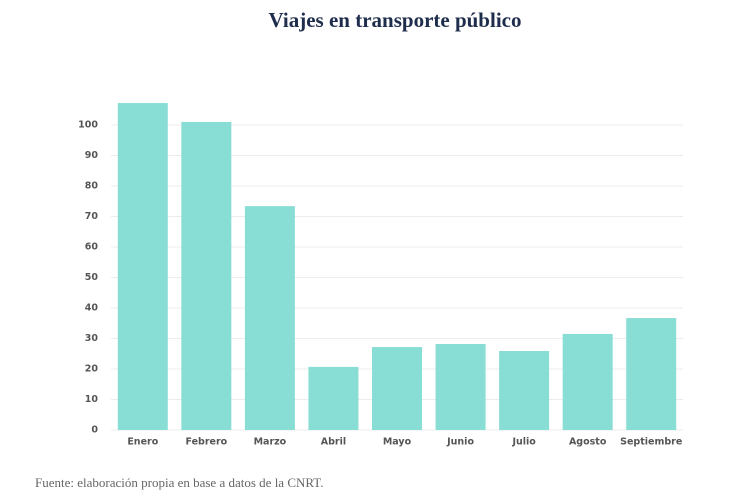 Image resolution: width=748 pixels, height=500 pixels. Describe the element at coordinates (523, 442) in the screenshot. I see `x-tick-label: Julio` at that location.